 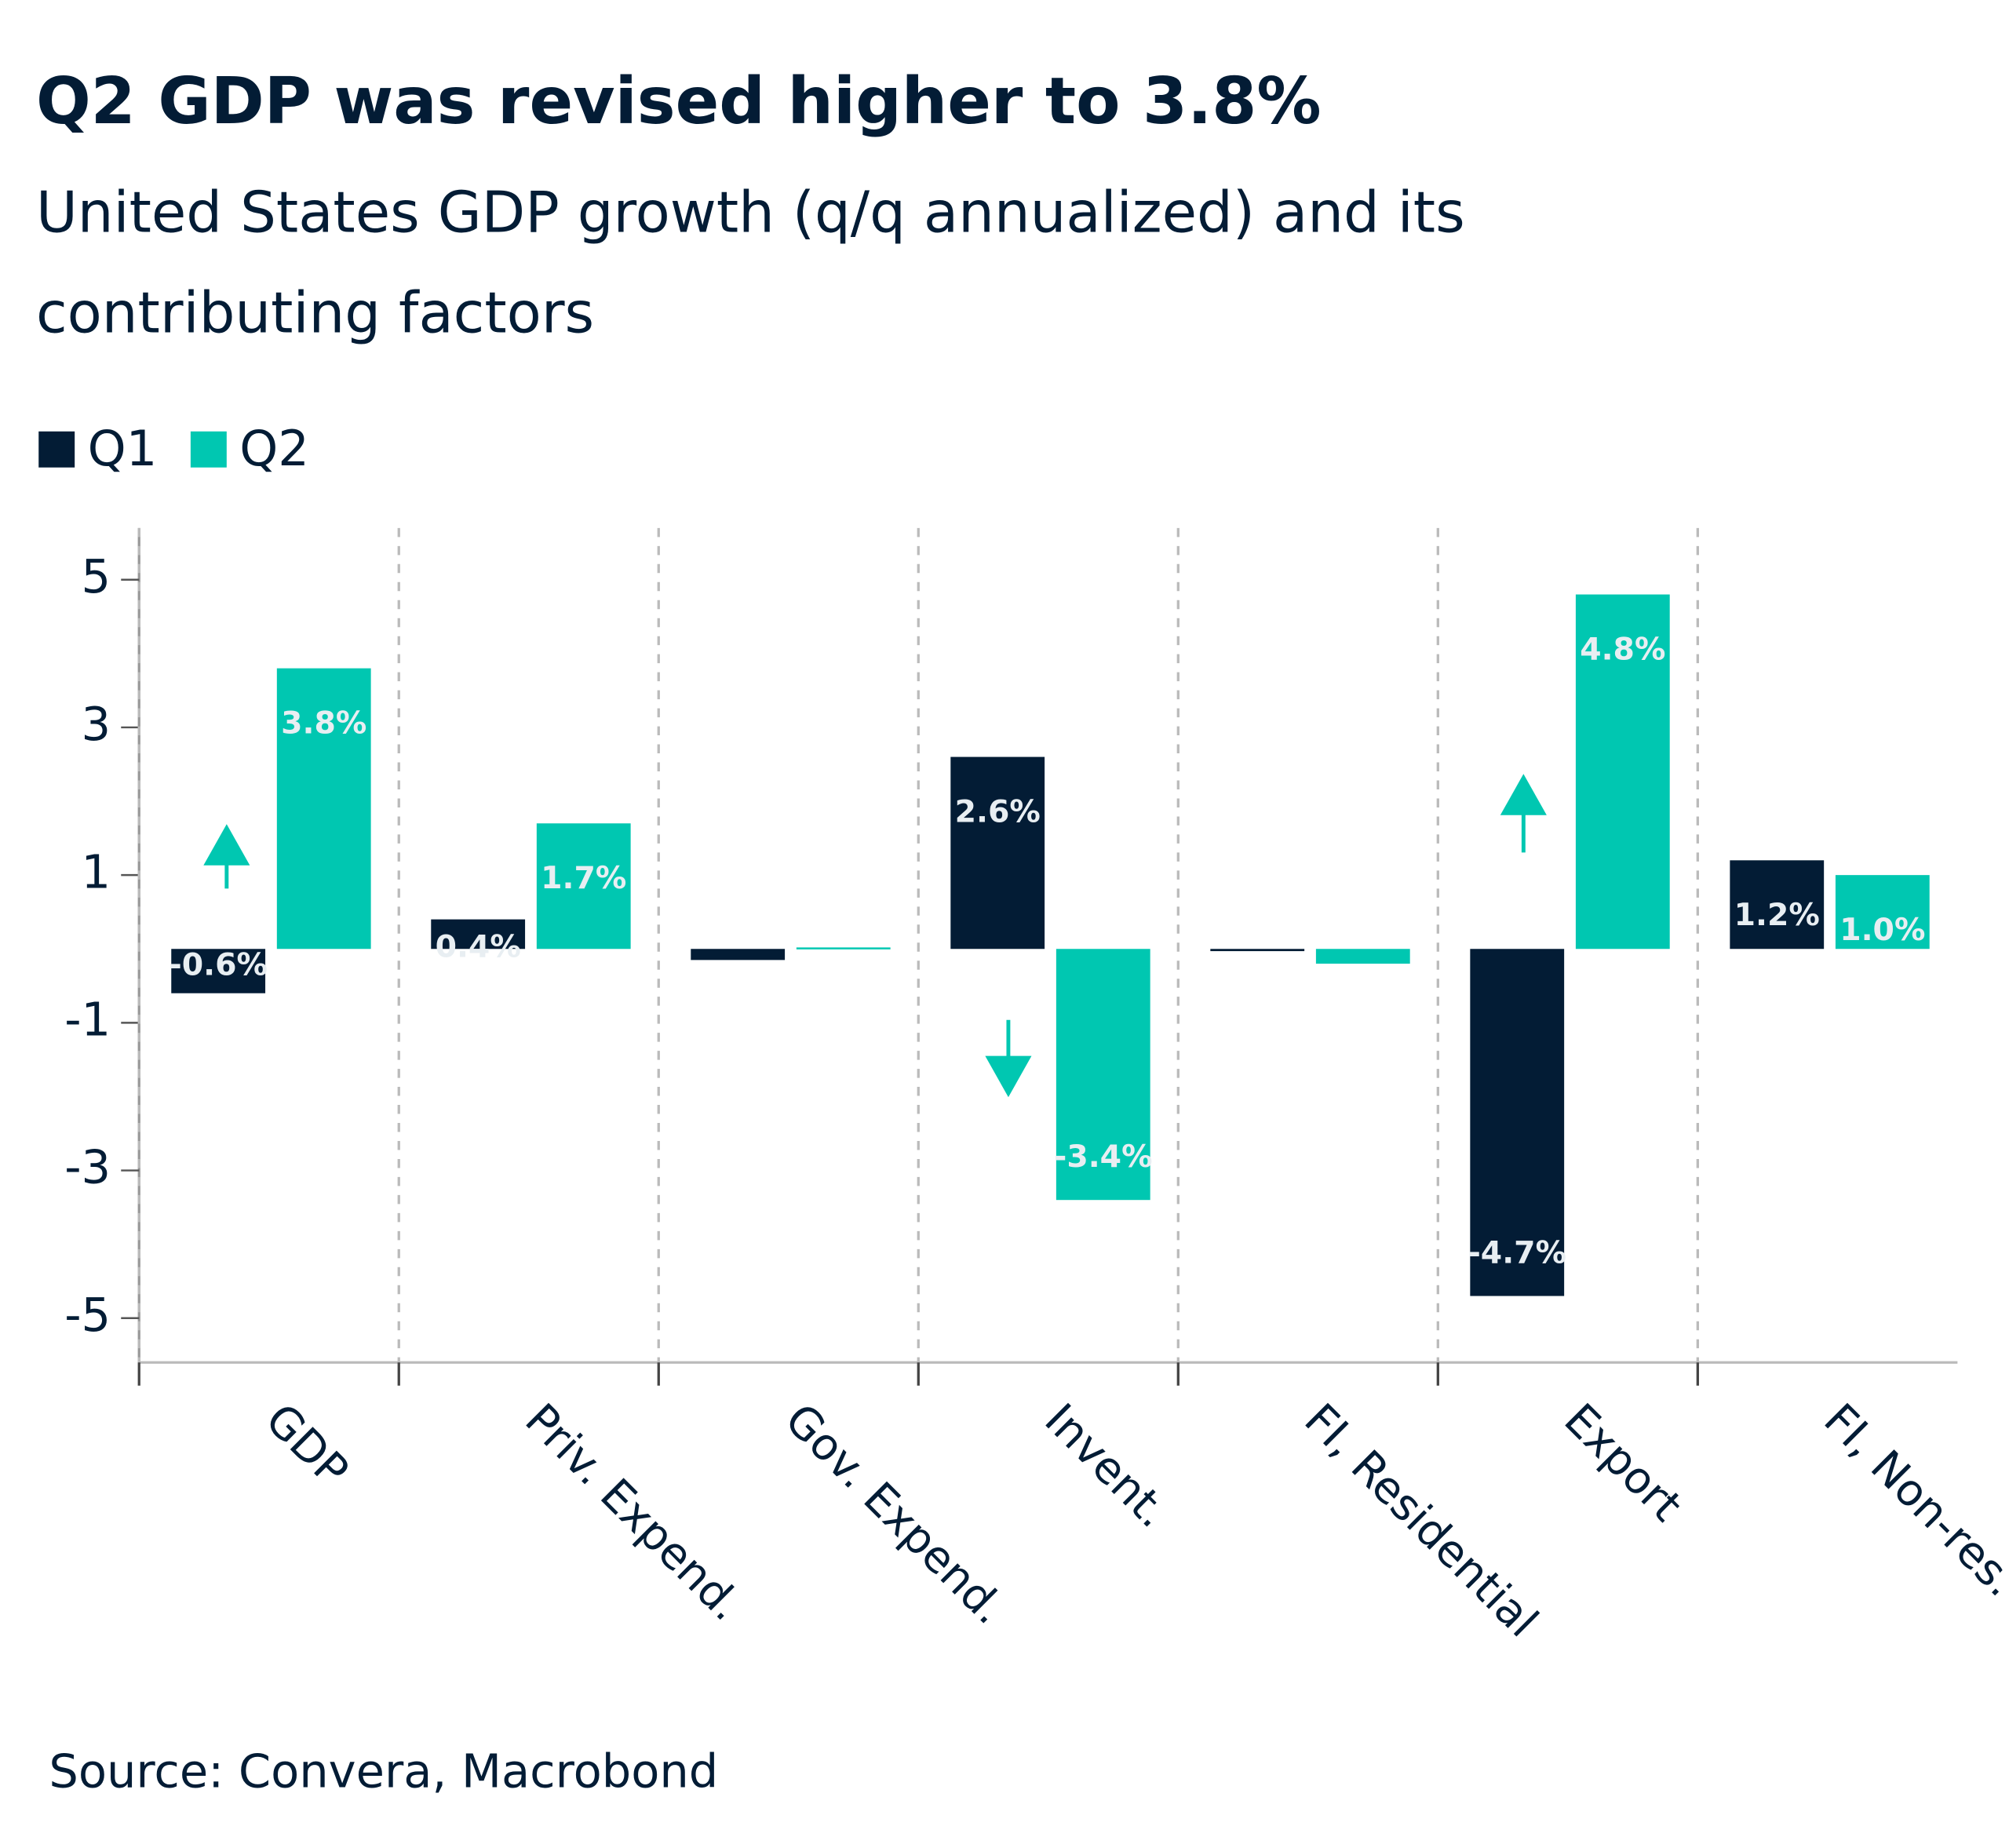 I want to click on x-tick-label: Invent., so click(x=1106, y=1466).